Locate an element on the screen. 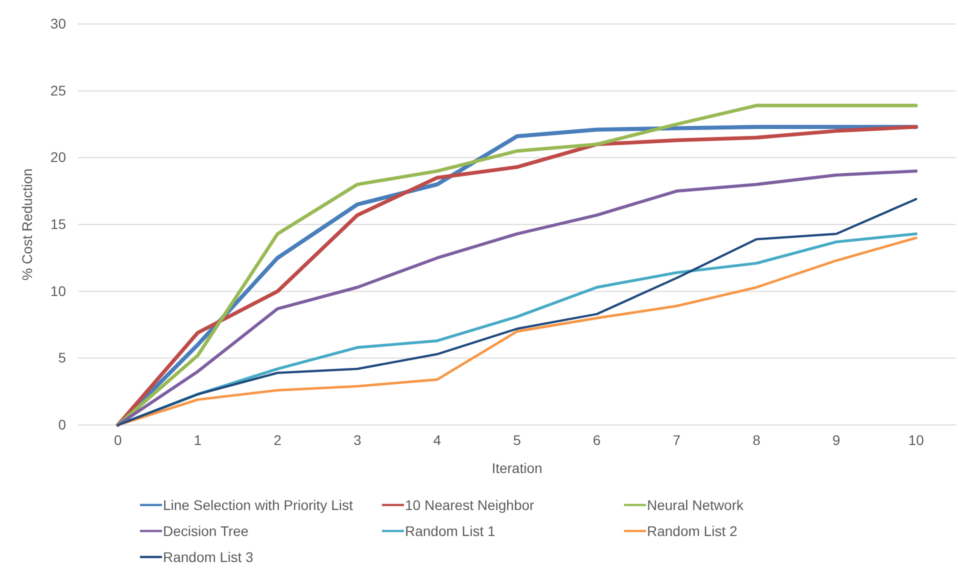 Image resolution: width=958 pixels, height=571 pixels. y-tick-label: 10 is located at coordinates (58, 290).